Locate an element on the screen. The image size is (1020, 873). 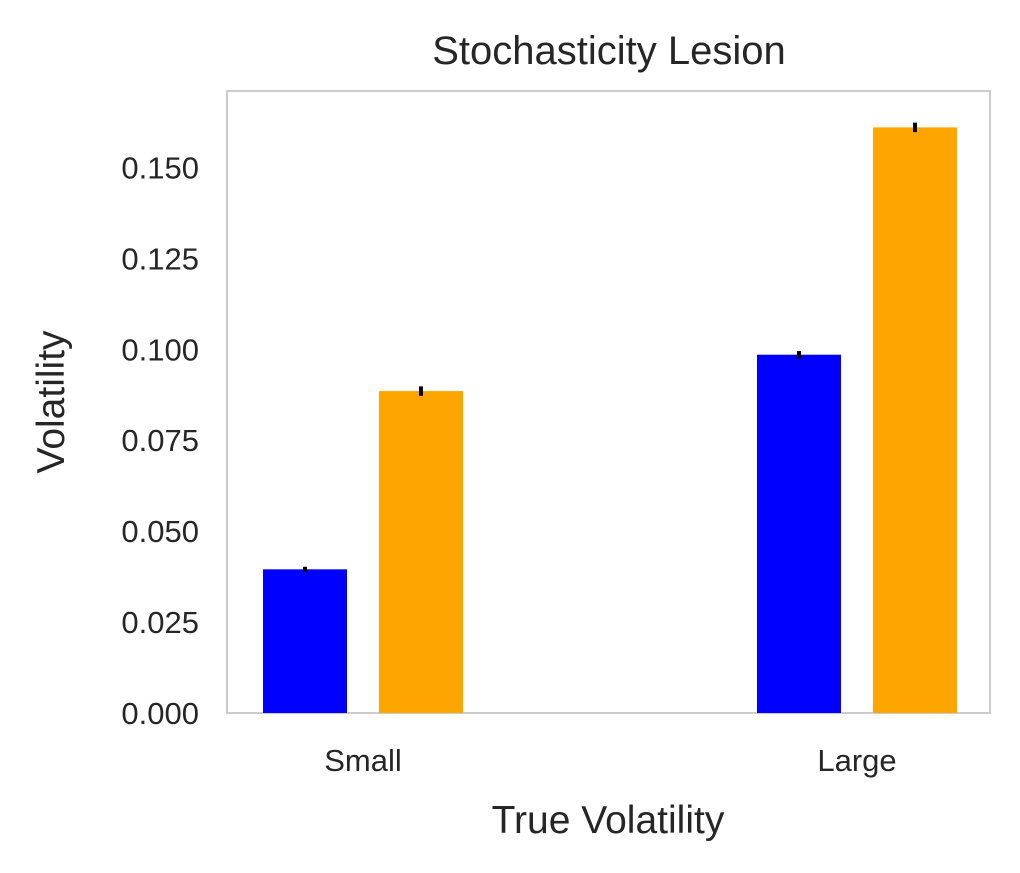
y-tick-label: 0.100 is located at coordinates (160, 349).